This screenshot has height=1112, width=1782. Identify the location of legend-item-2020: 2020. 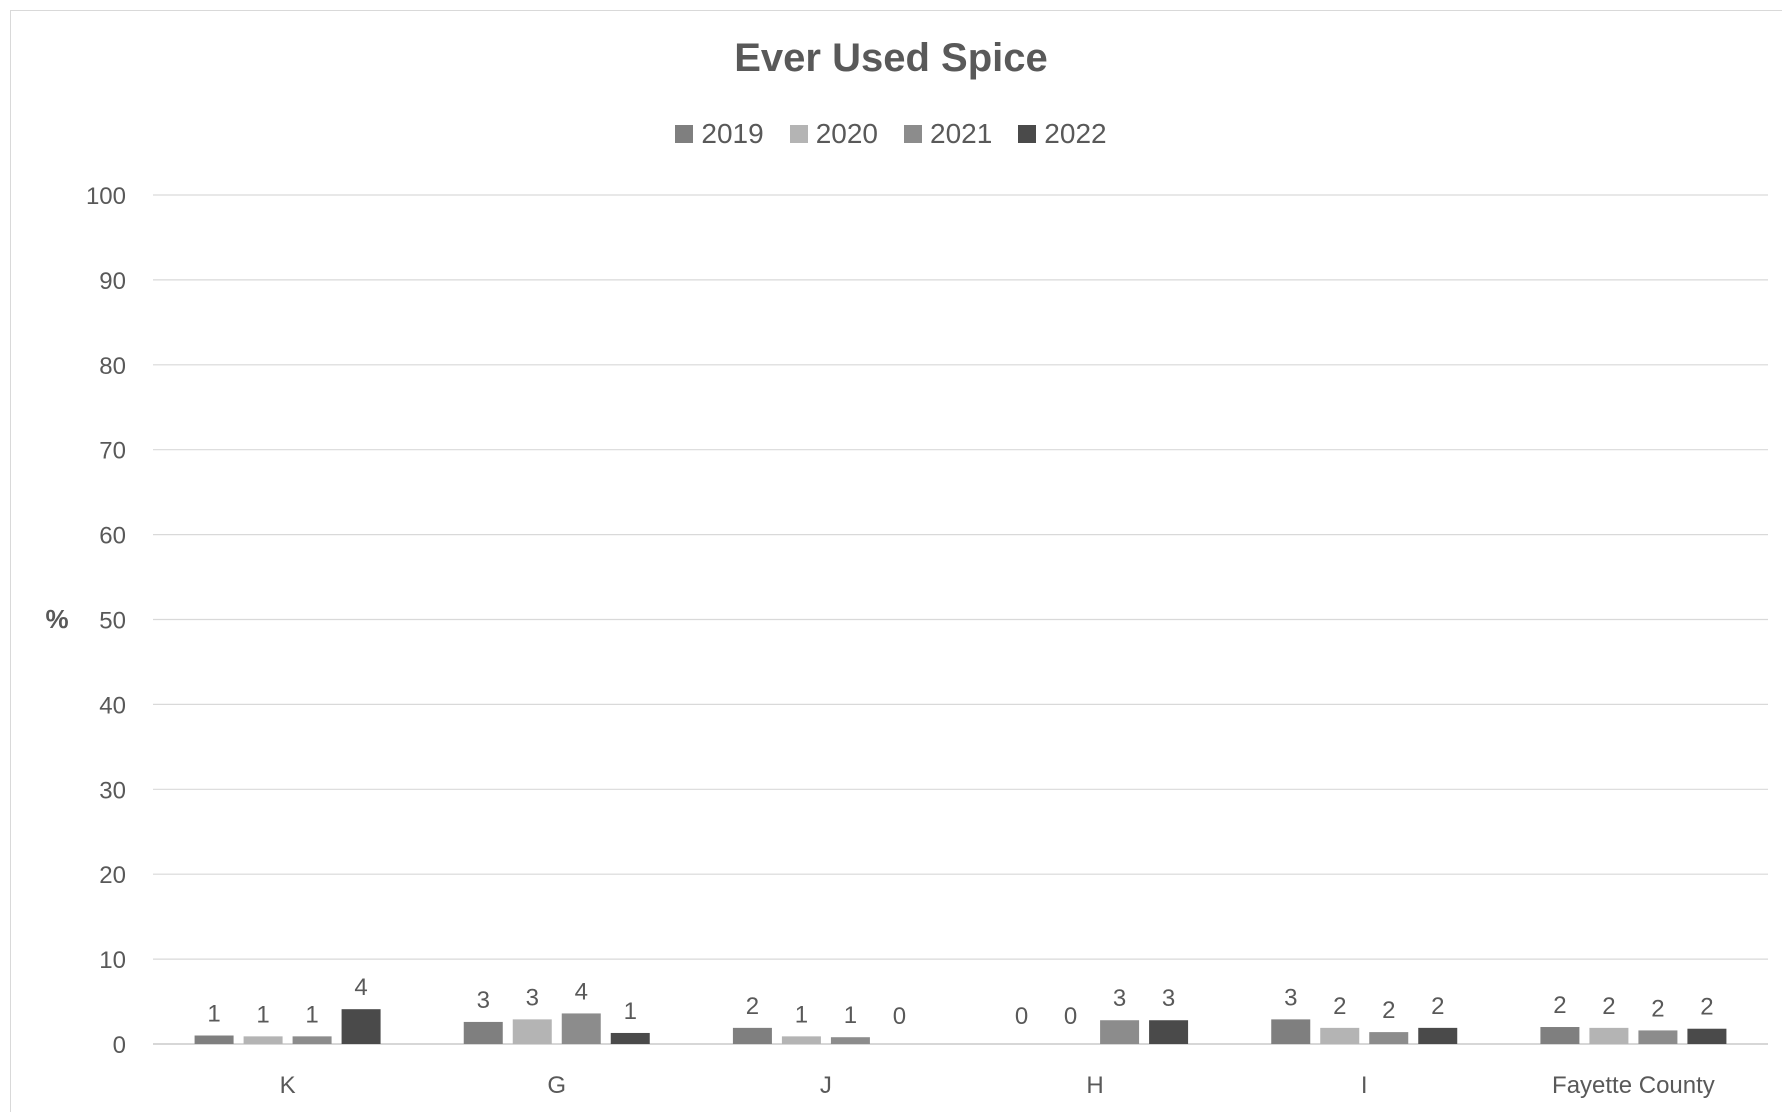
(833, 134).